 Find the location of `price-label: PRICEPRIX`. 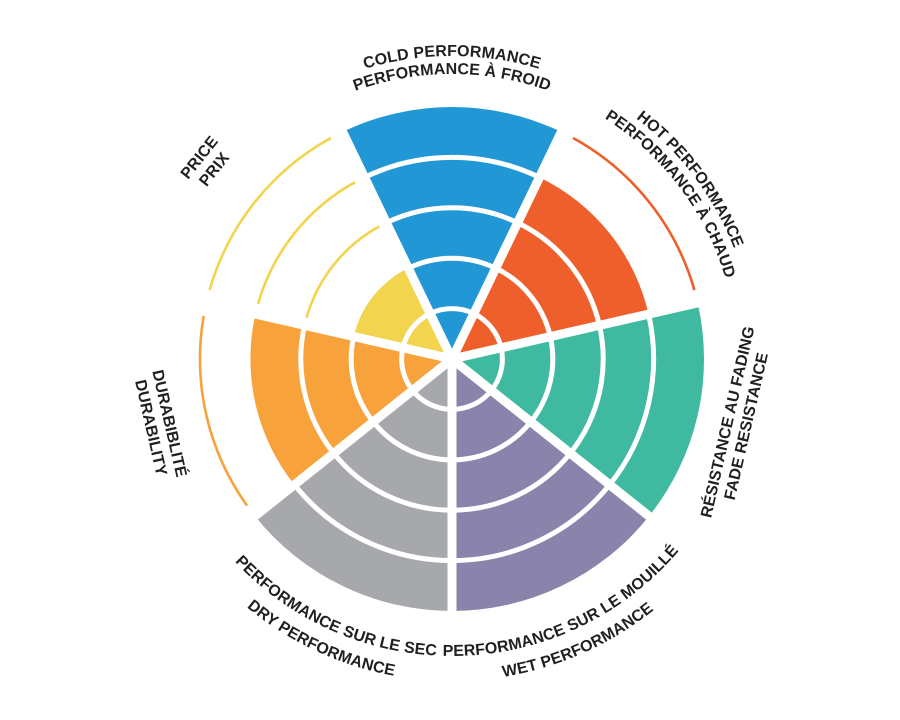

price-label: PRICEPRIX is located at coordinates (207, 163).